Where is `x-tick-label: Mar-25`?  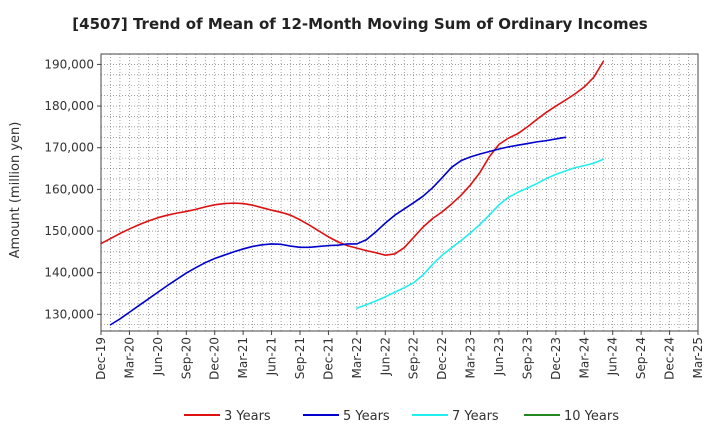
x-tick-label: Mar-25 is located at coordinates (698, 357).